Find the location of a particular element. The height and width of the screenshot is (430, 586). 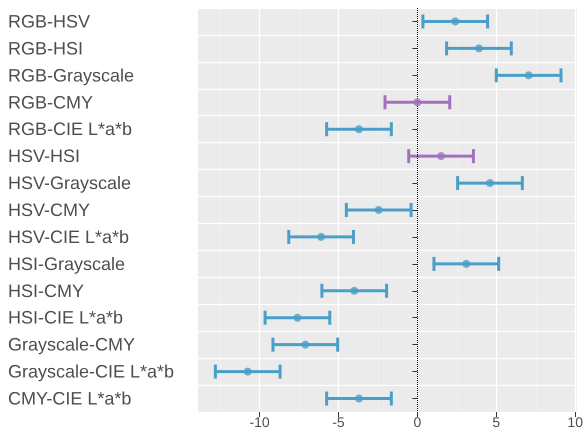

x-tick-label: 0 is located at coordinates (417, 422).